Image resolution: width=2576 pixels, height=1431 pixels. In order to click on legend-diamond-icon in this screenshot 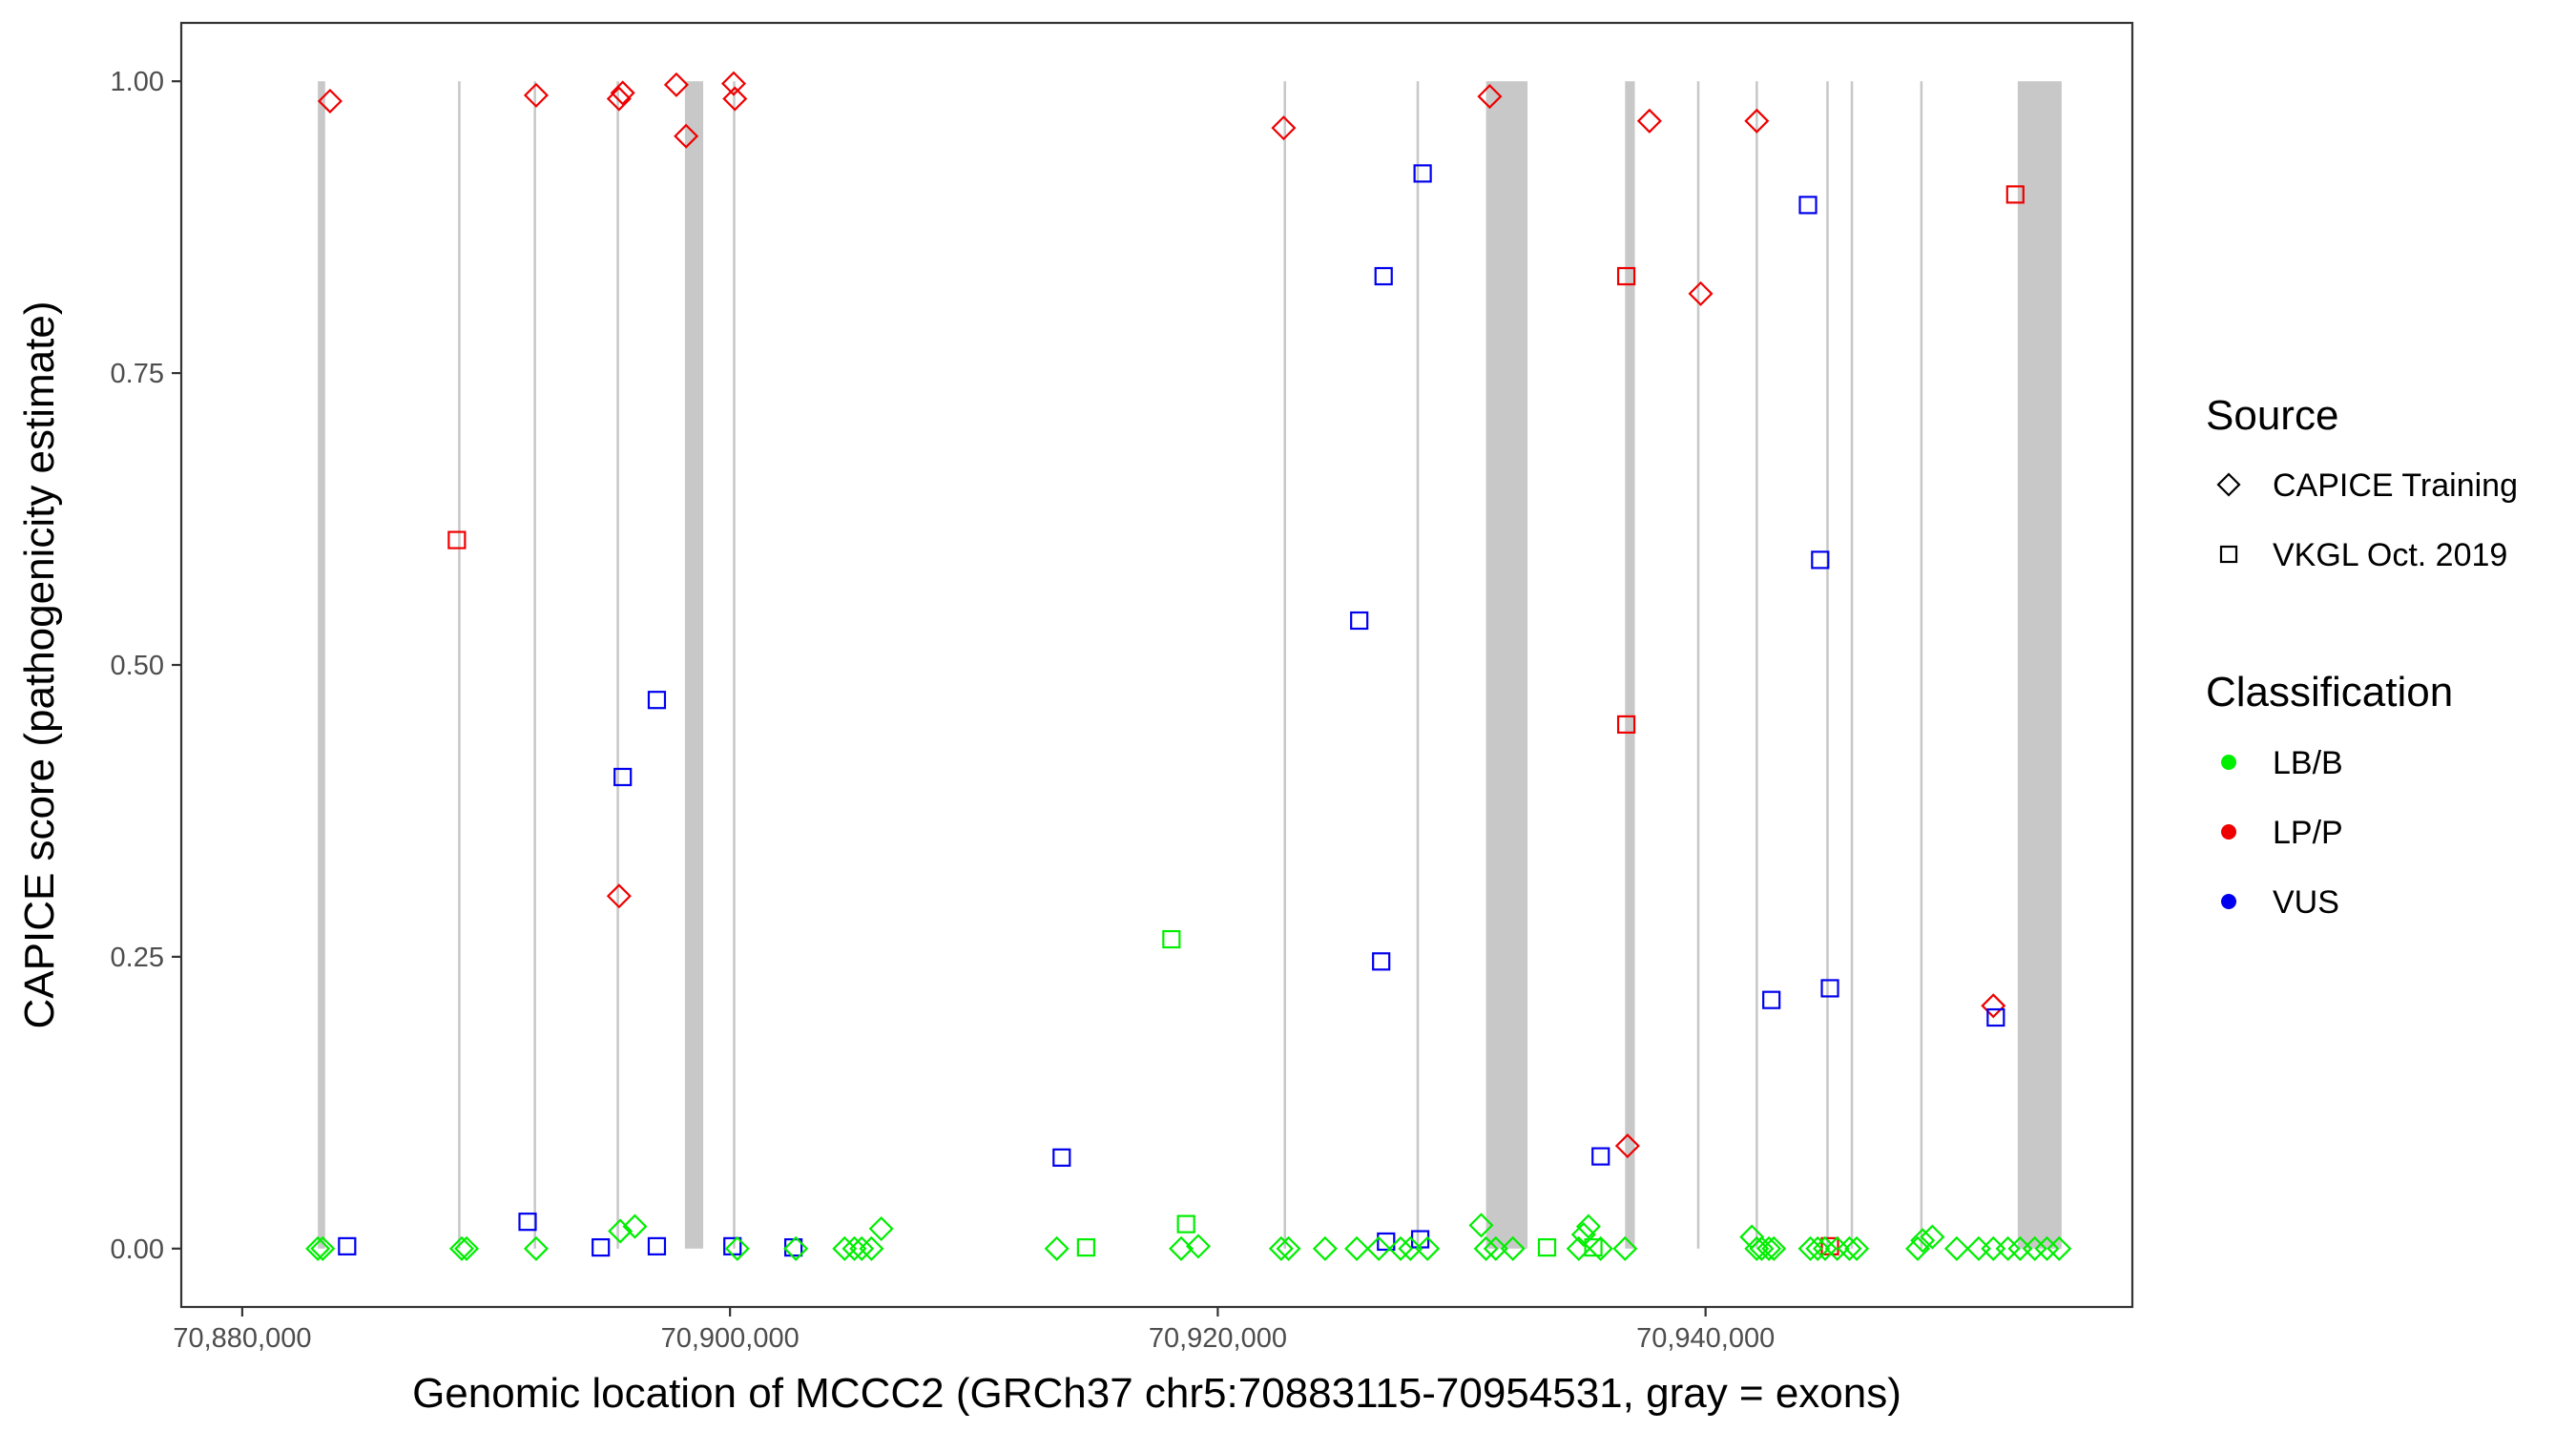, I will do `click(2228, 484)`.